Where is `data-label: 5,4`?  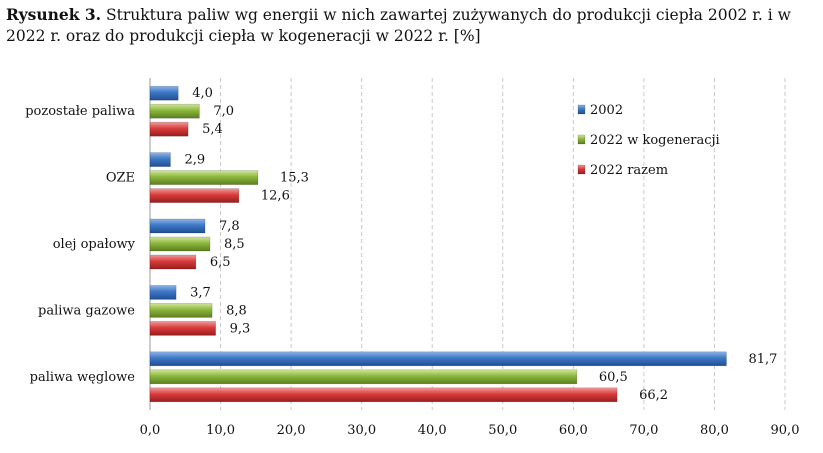 data-label: 5,4 is located at coordinates (212, 129).